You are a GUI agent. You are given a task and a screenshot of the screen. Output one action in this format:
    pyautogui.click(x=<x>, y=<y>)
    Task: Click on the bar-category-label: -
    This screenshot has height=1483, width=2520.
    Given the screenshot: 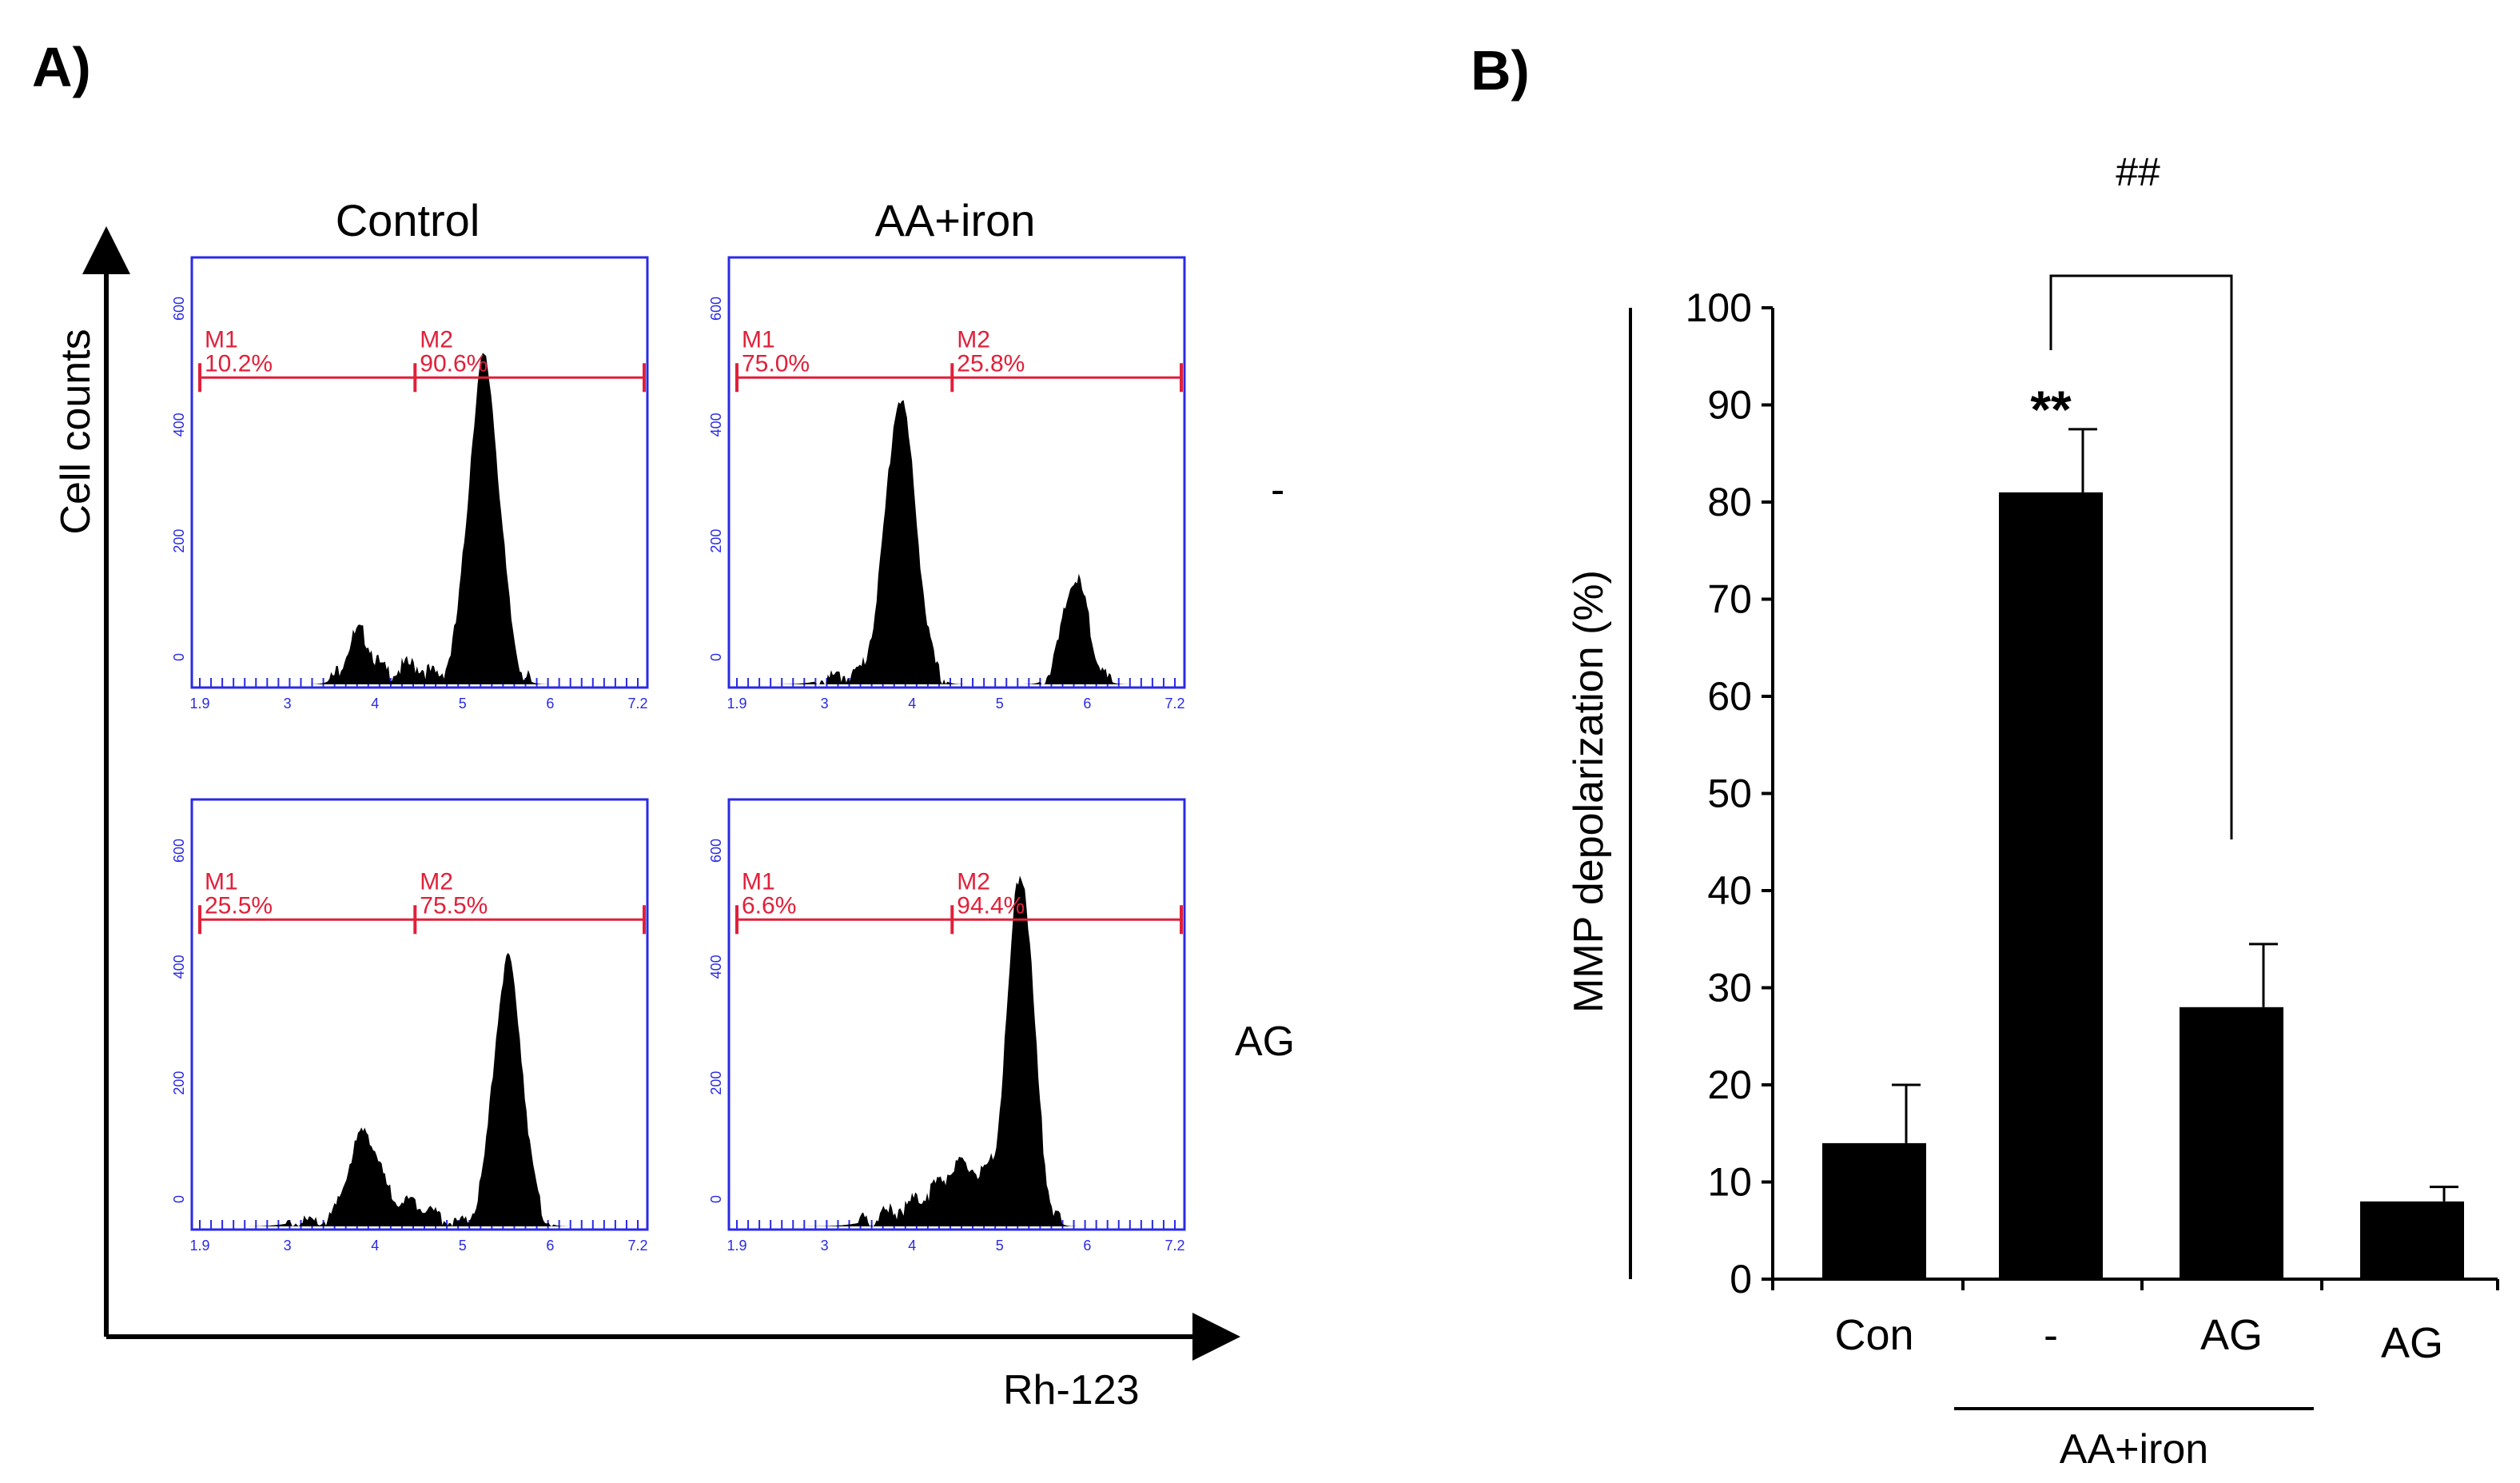 What is the action you would take?
    pyautogui.click(x=2051, y=1335)
    